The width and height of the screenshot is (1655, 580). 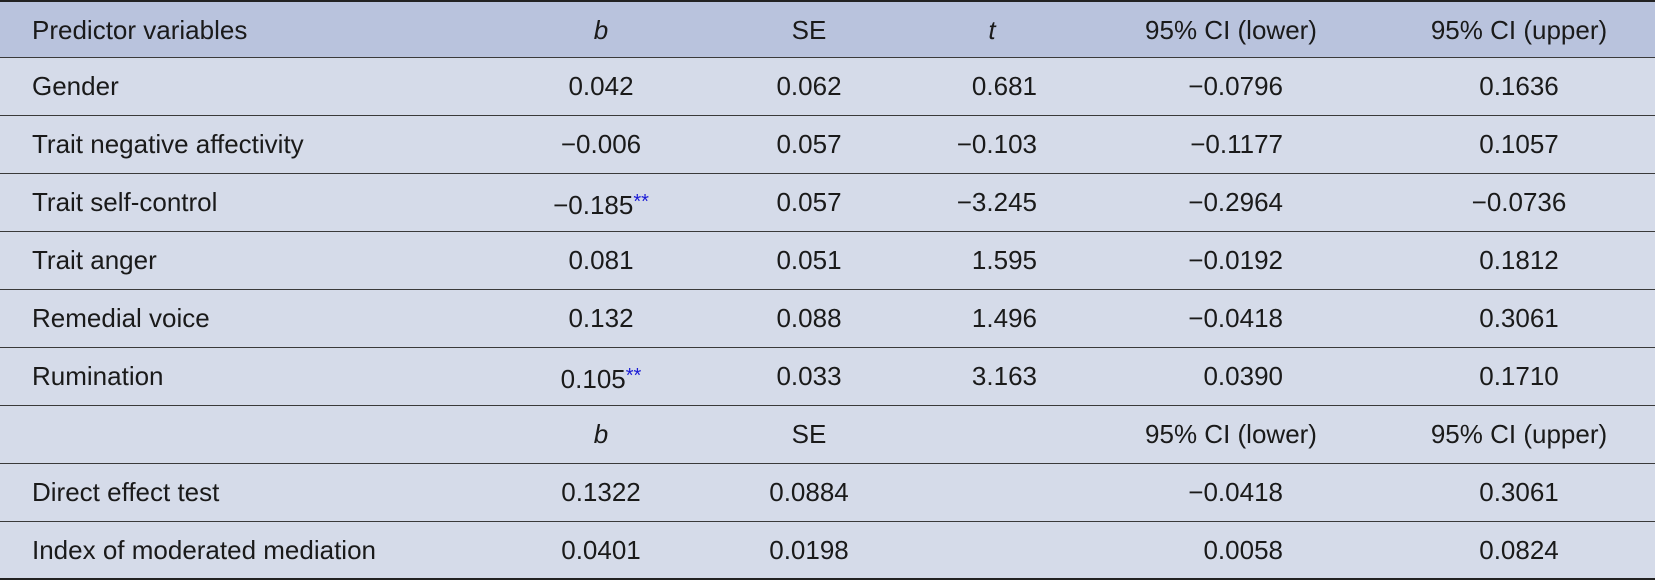 I want to click on table-cell: −0.006, so click(x=601, y=144).